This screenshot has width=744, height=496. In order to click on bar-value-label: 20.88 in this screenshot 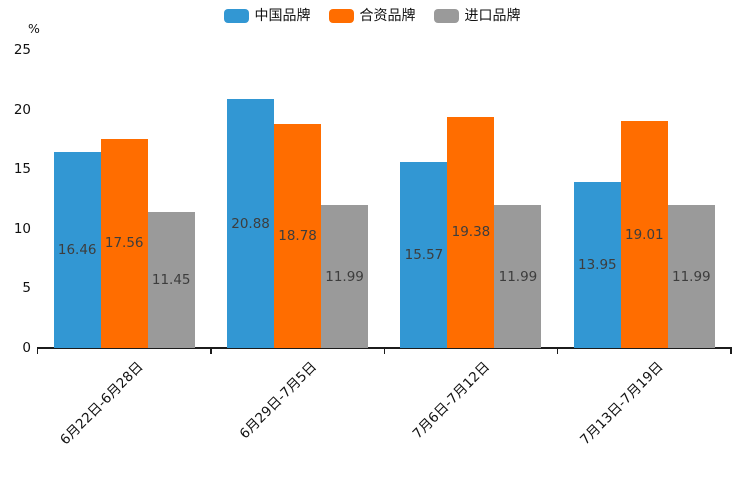, I will do `click(250, 223)`.